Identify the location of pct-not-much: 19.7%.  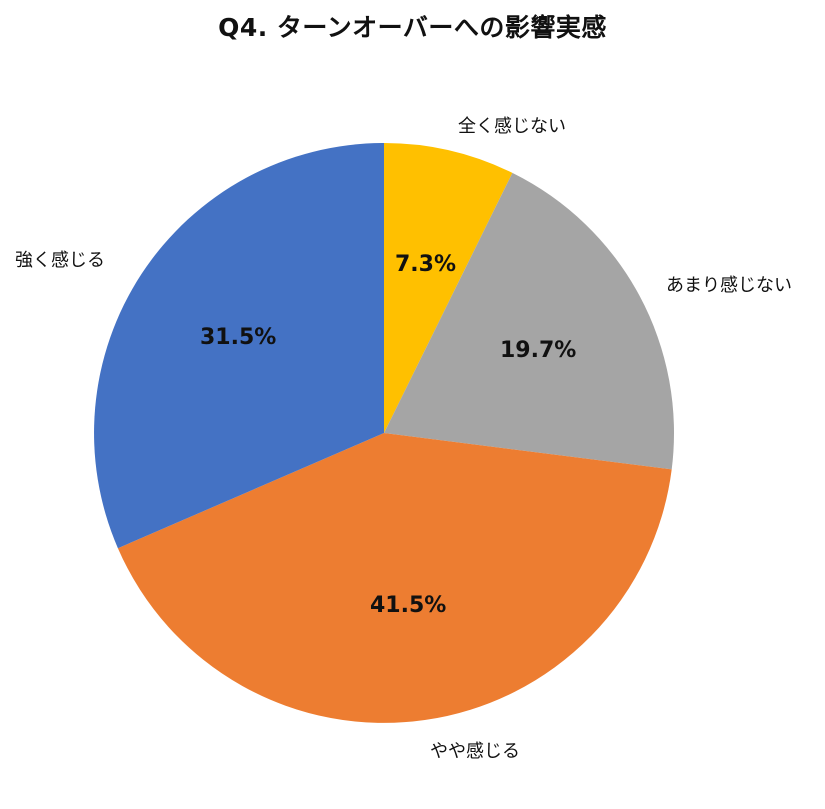
(538, 350).